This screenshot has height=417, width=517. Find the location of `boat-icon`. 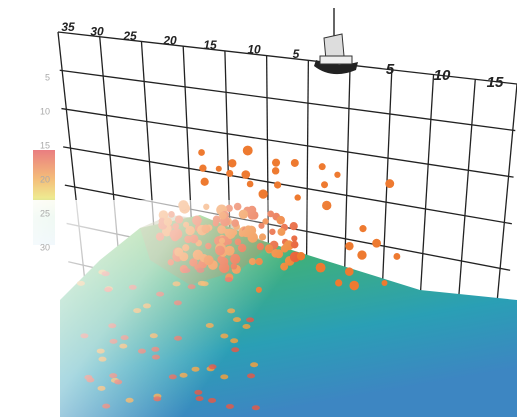

boat-icon is located at coordinates (336, 41).